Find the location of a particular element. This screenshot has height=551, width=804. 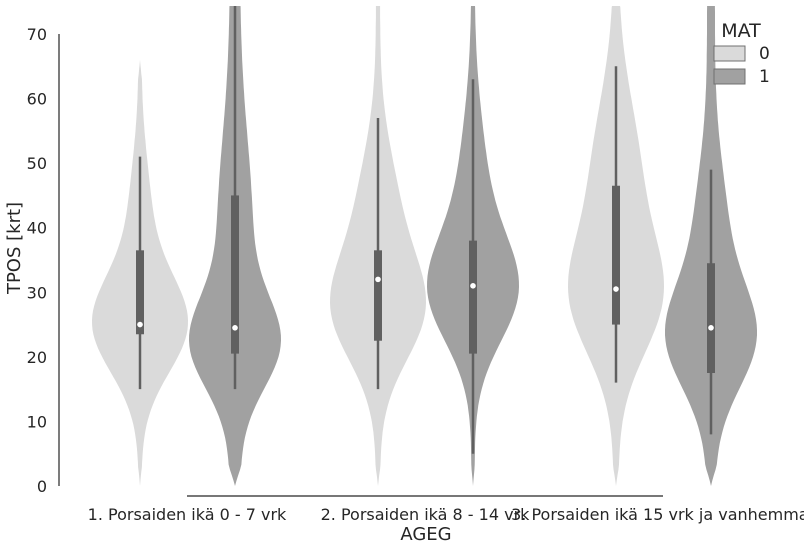

y-tick-label: 40 is located at coordinates (37, 228).